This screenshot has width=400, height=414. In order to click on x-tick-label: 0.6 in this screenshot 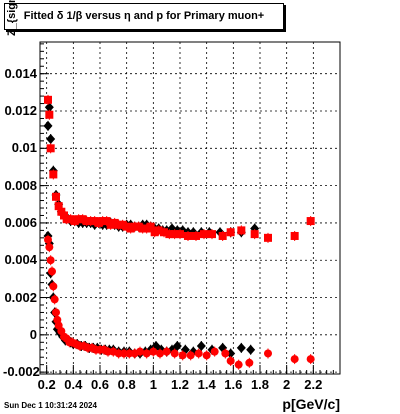, I will do `click(100, 384)`.